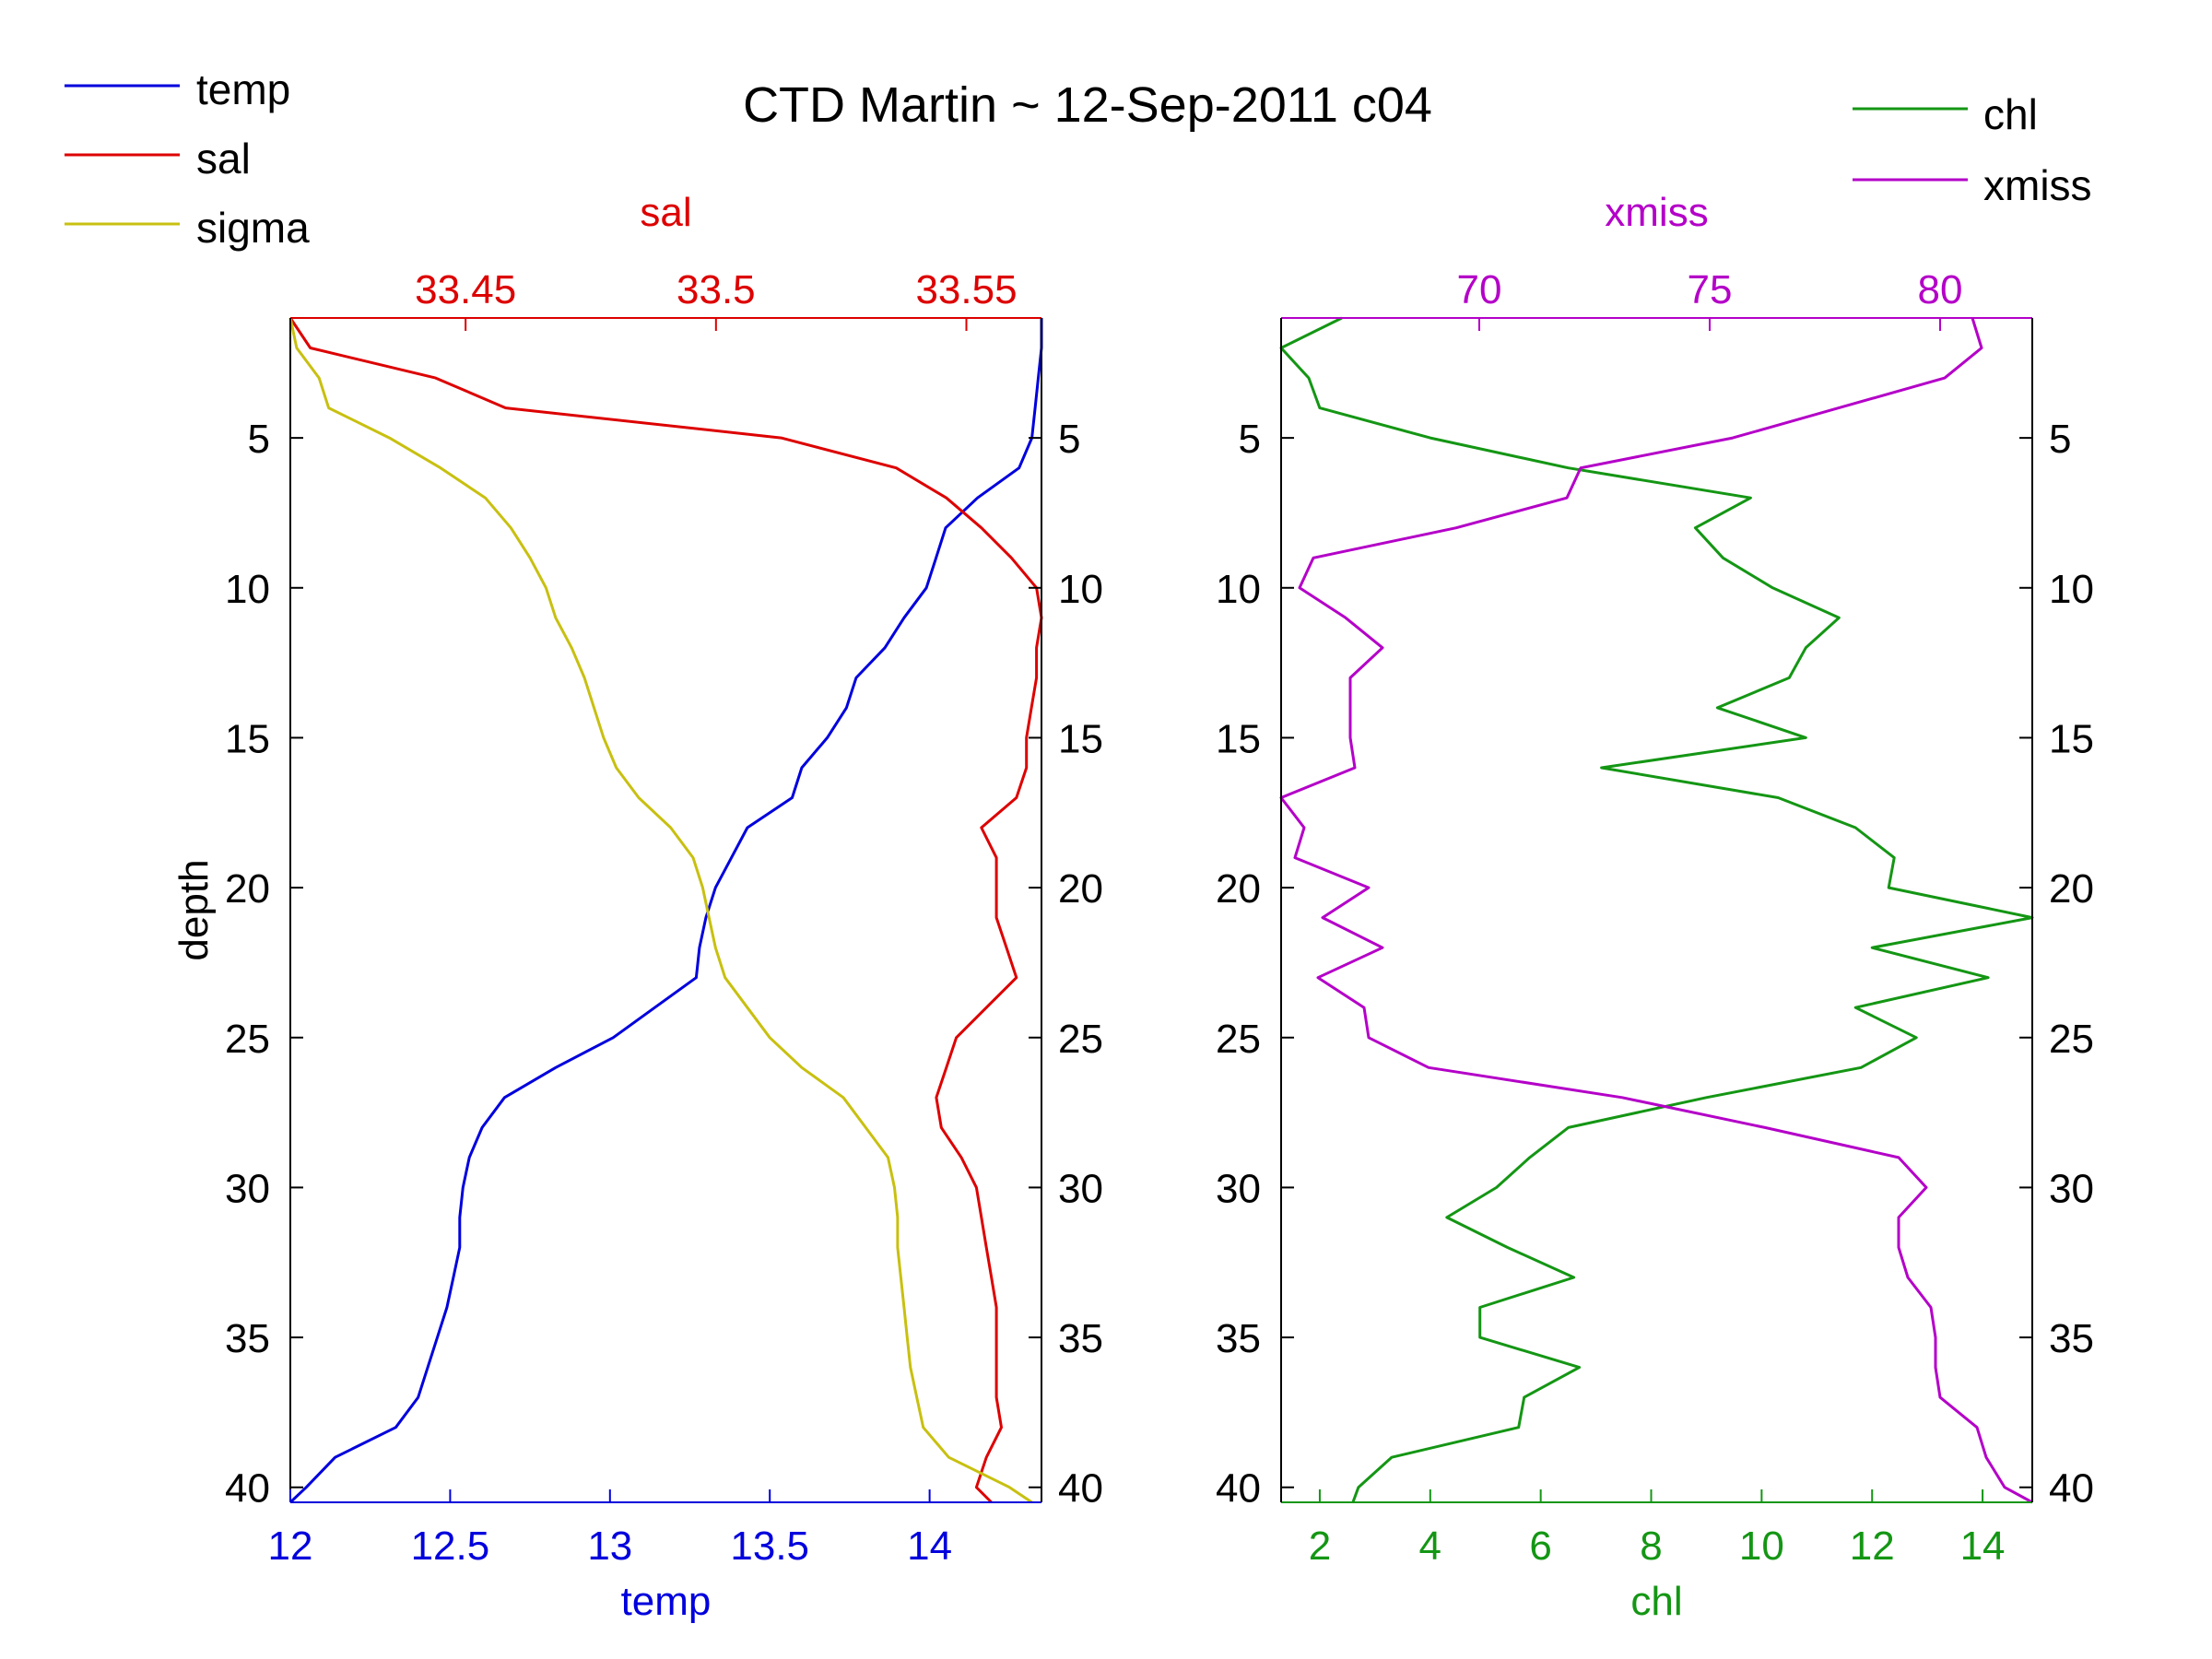  I want to click on y-tick-label-right-right: 5, so click(2060, 439).